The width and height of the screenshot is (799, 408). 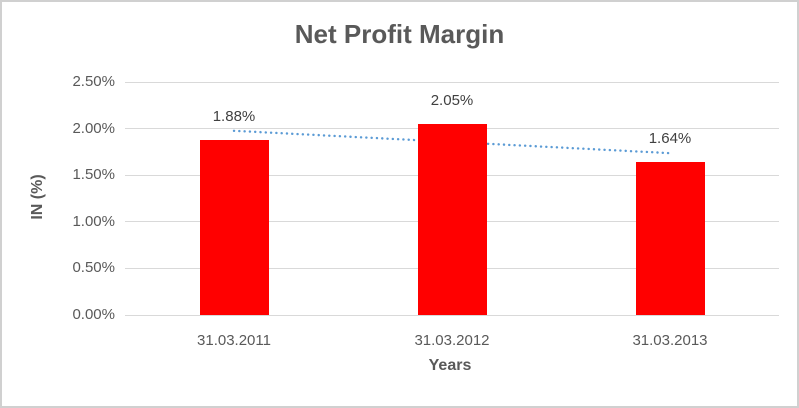 I want to click on y-tick-label: 2.00%, so click(x=93, y=128).